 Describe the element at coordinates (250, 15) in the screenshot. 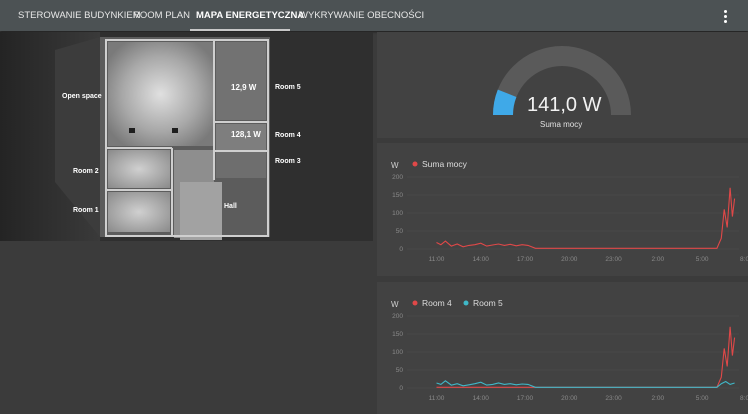

I see `tab-mapa-energetyczna: MAPA ENERGETYCZNA` at that location.